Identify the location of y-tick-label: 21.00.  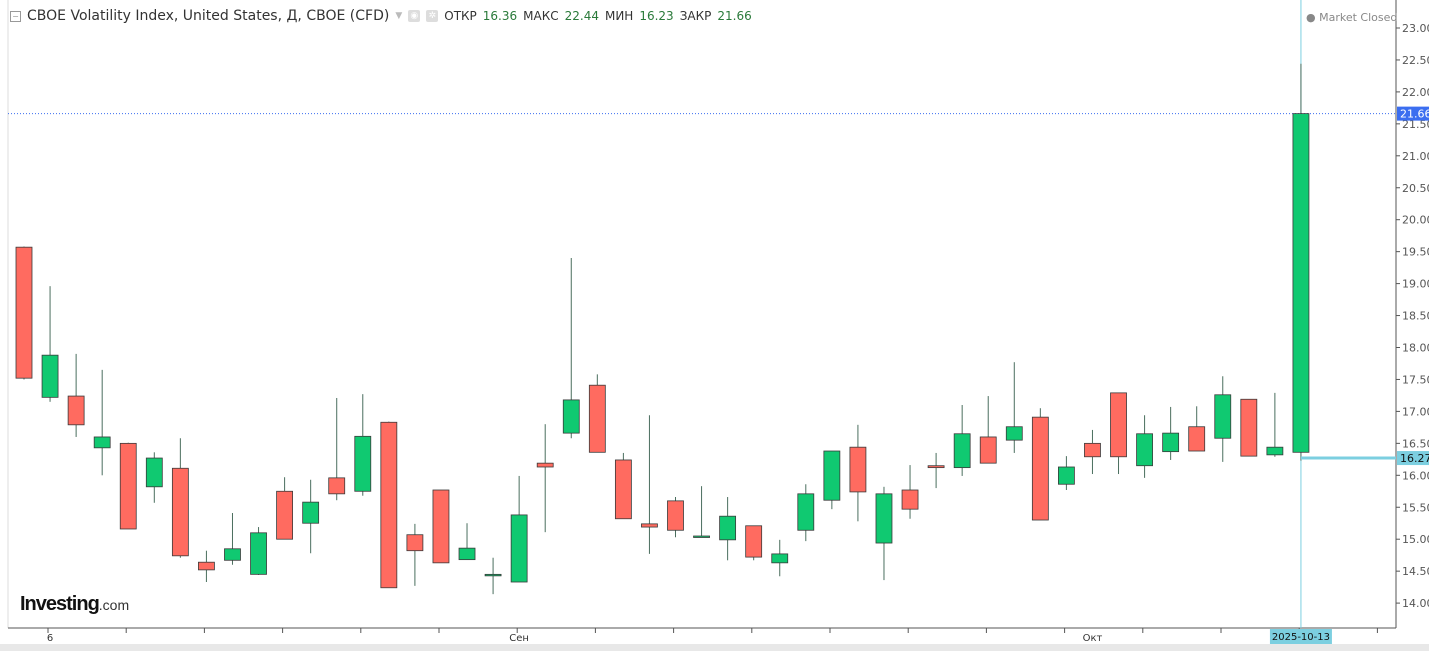
(1415, 156).